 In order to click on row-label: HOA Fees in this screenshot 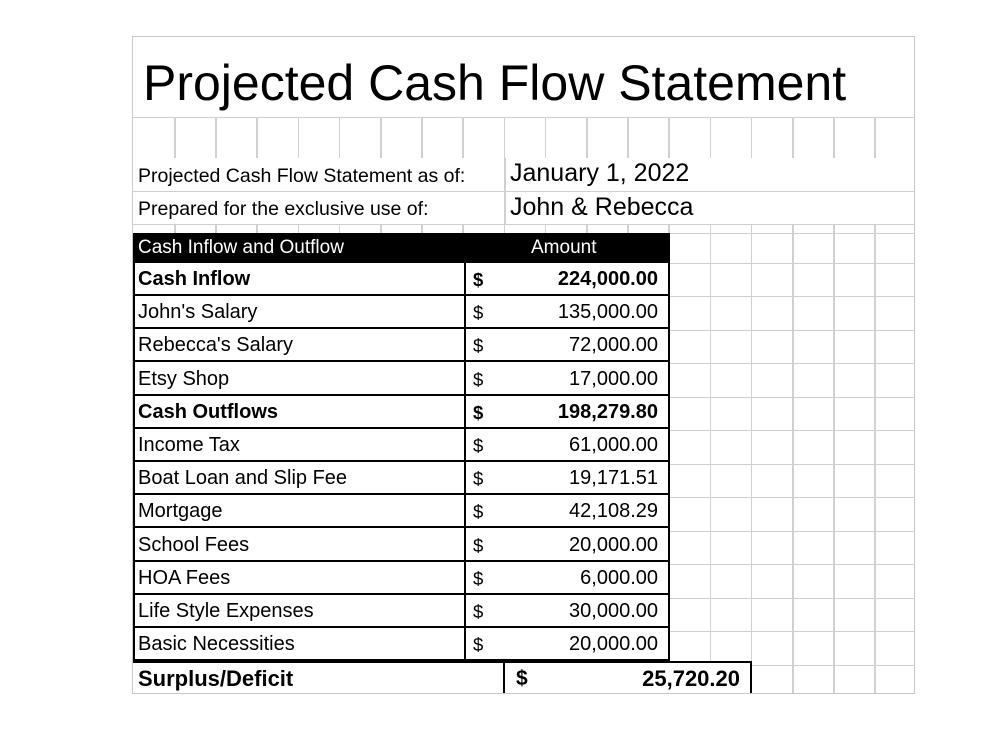, I will do `click(184, 577)`.